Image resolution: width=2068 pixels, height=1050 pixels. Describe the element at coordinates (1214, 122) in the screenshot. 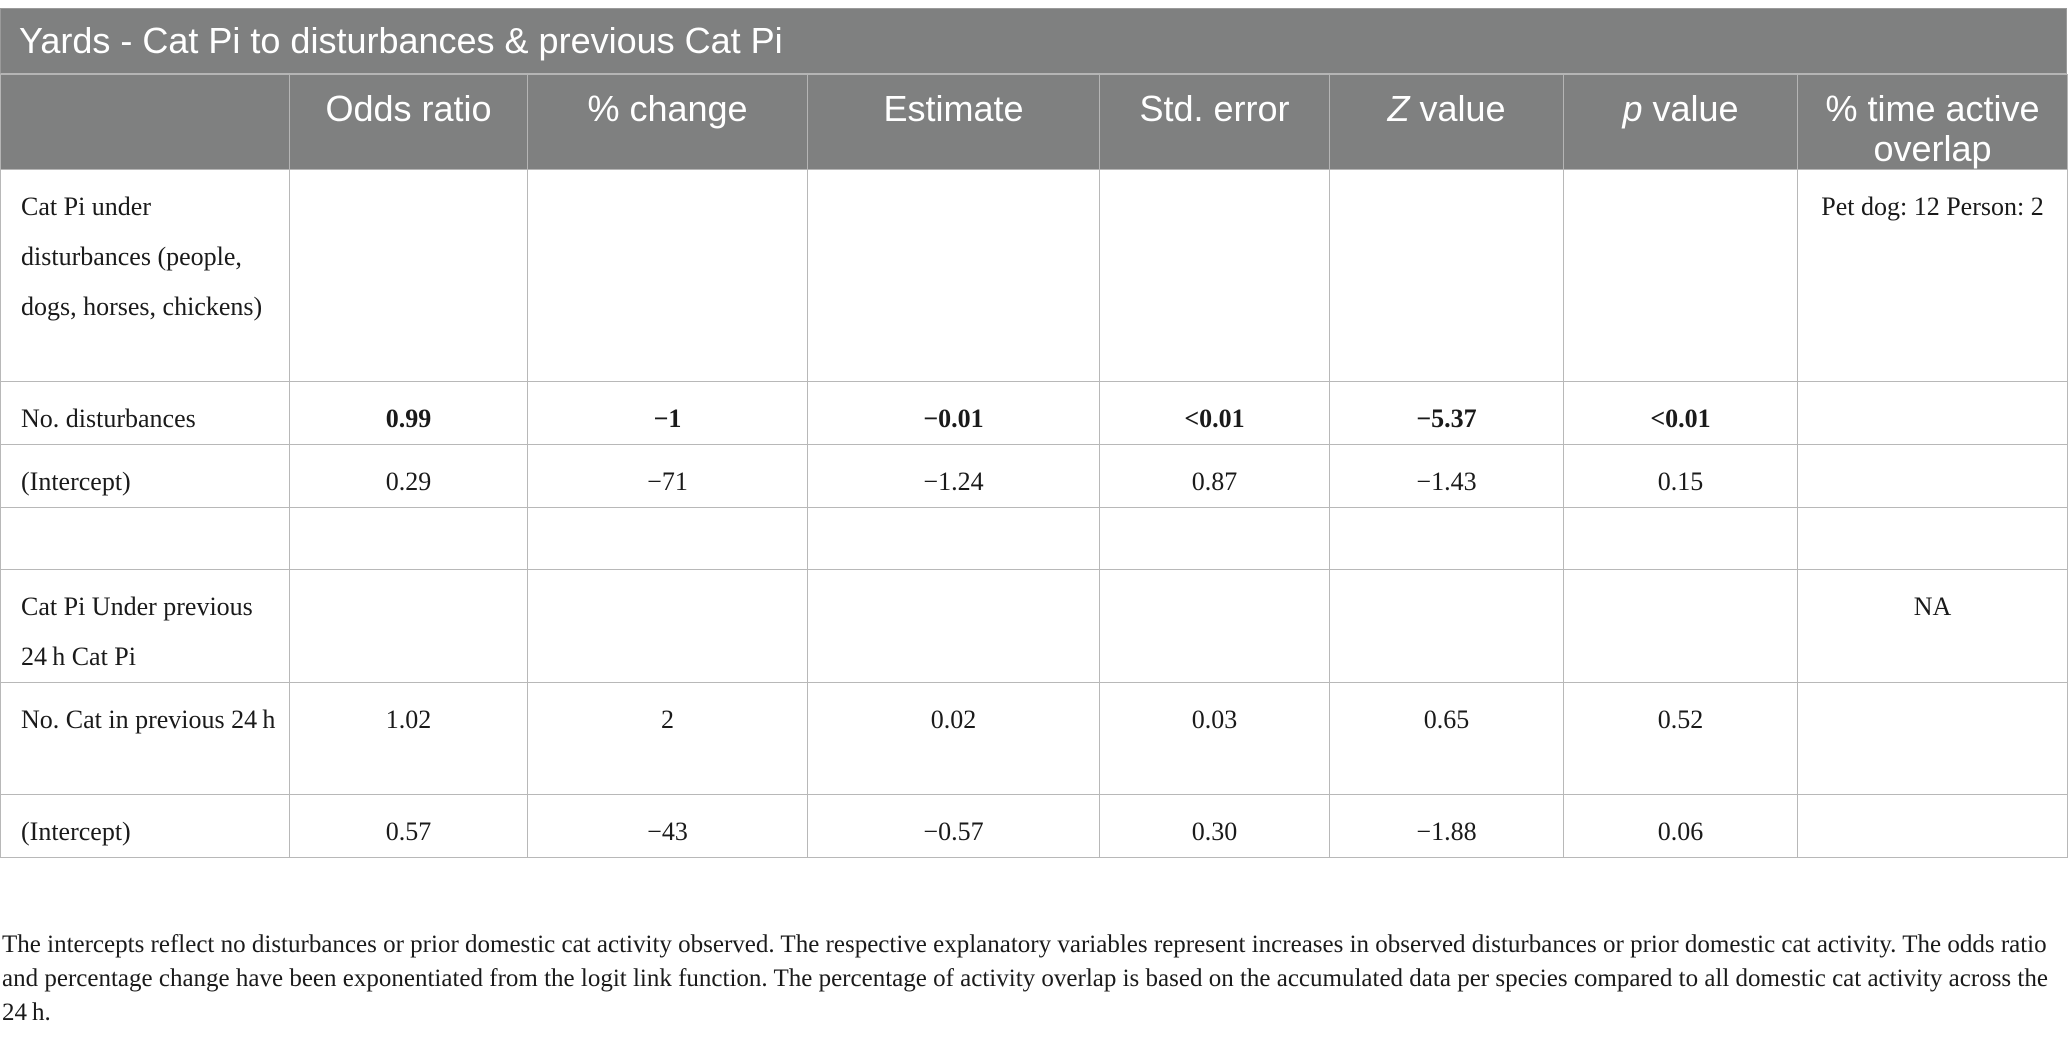

I see `header-std-error: Std. error` at that location.